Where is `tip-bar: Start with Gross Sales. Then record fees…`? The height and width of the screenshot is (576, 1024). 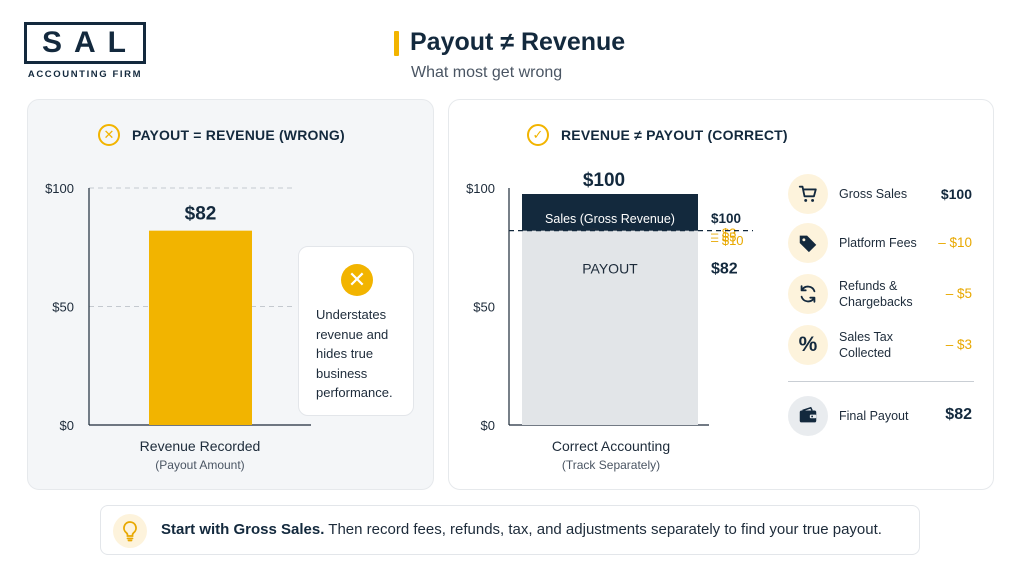
tip-bar: Start with Gross Sales. Then record fees… is located at coordinates (510, 530).